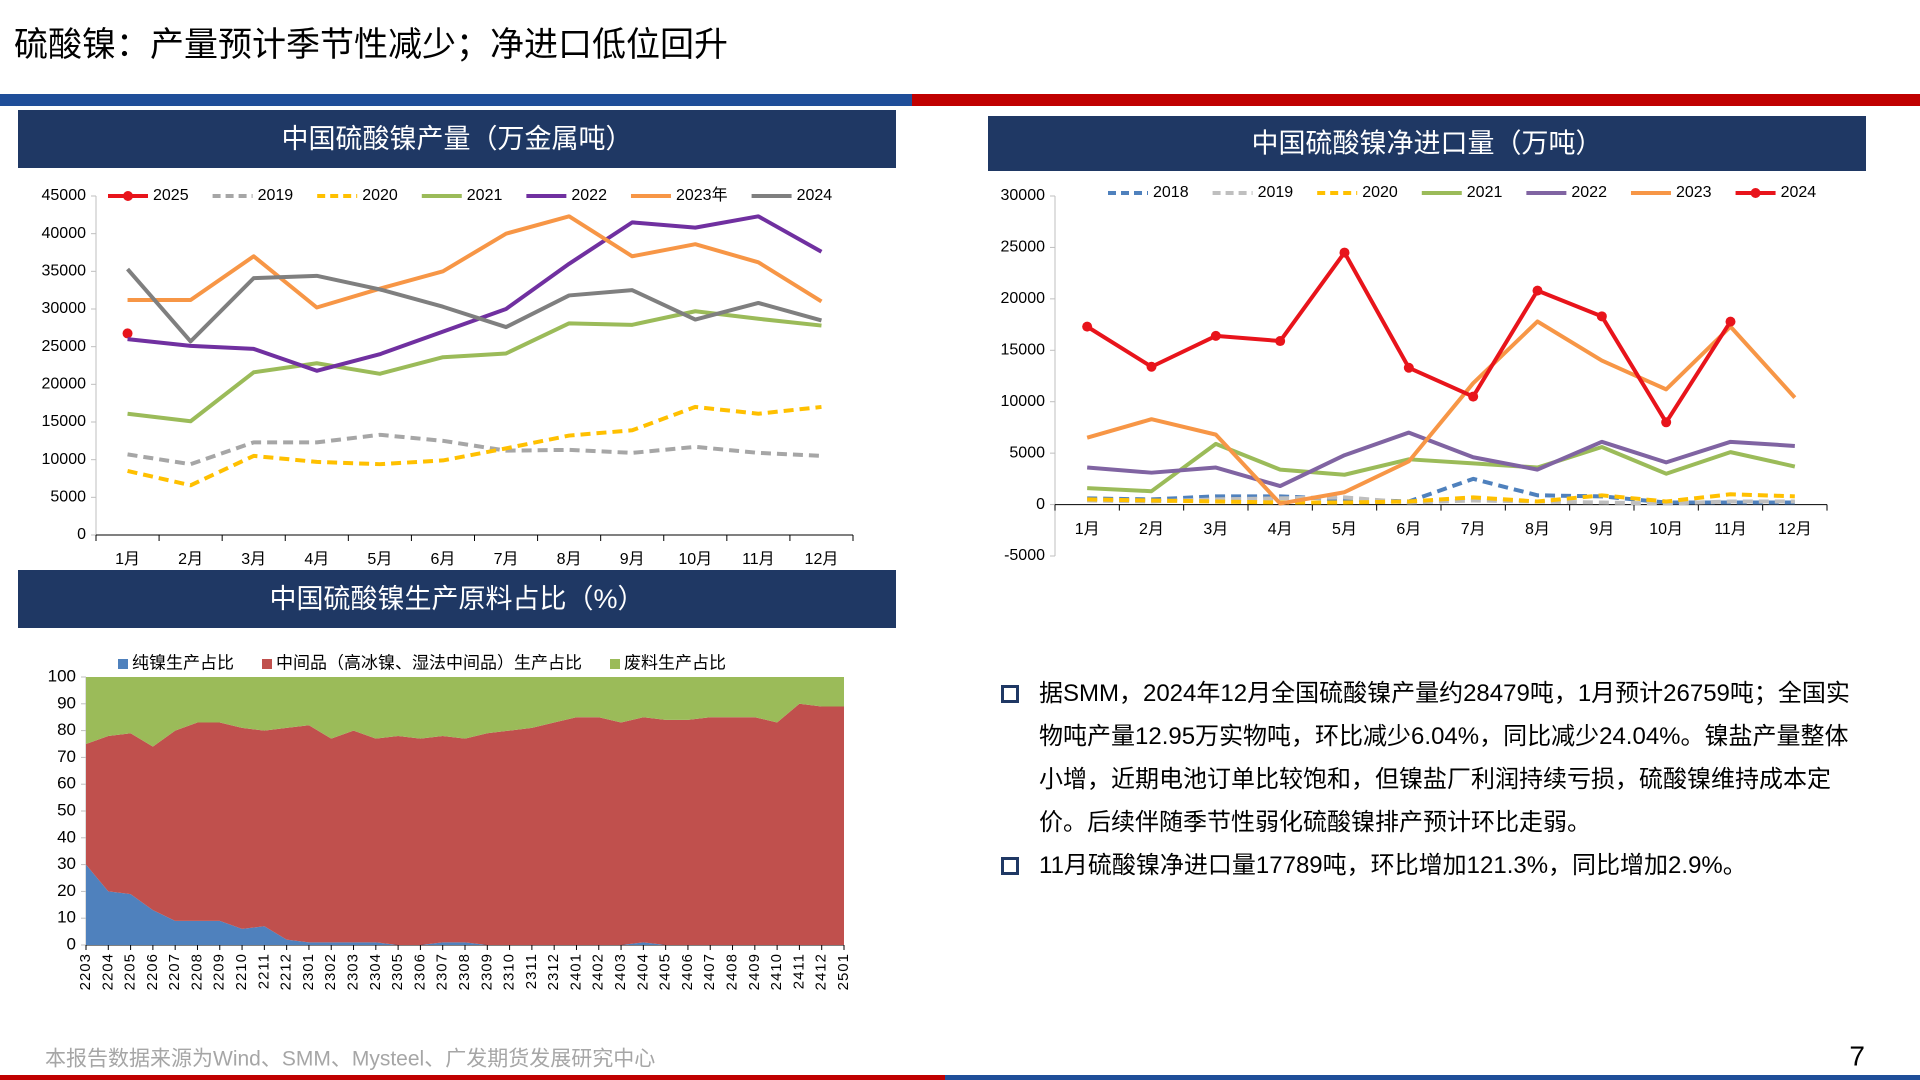 The image size is (1920, 1080). What do you see at coordinates (371, 45) in the screenshot?
I see `slide-title: 硫酸镍：产量预计季节性减少；净进口低位回升` at bounding box center [371, 45].